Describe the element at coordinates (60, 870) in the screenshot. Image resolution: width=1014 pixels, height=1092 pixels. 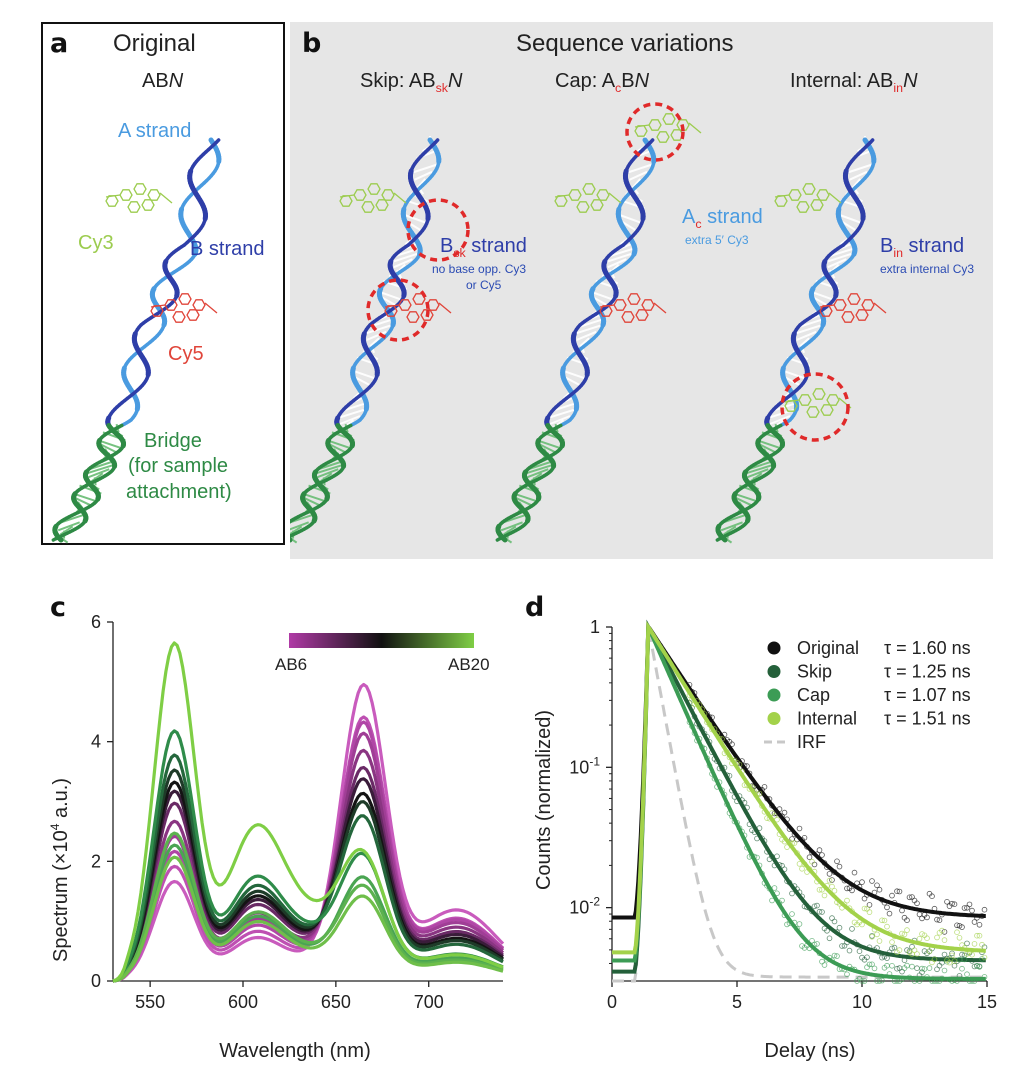
I see `c-ylabel: Spectrum (×104 a.u.)` at that location.